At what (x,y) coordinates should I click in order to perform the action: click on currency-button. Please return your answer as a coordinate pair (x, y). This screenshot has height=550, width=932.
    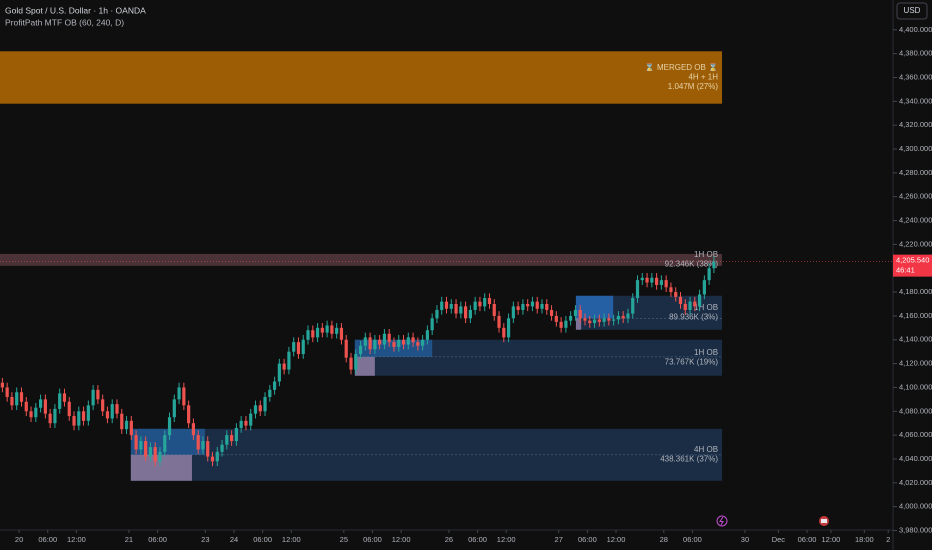
    Looking at the image, I should click on (912, 11).